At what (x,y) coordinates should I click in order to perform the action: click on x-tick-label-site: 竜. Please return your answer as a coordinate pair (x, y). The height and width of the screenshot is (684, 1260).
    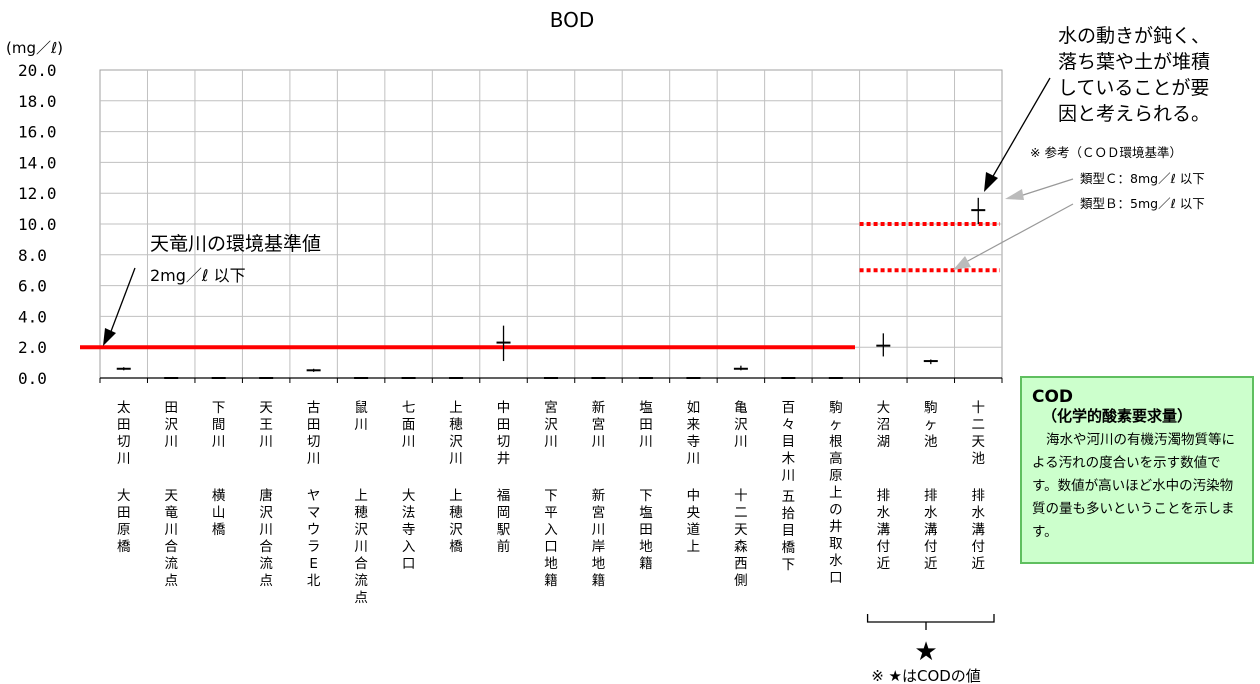
    Looking at the image, I should click on (171, 512).